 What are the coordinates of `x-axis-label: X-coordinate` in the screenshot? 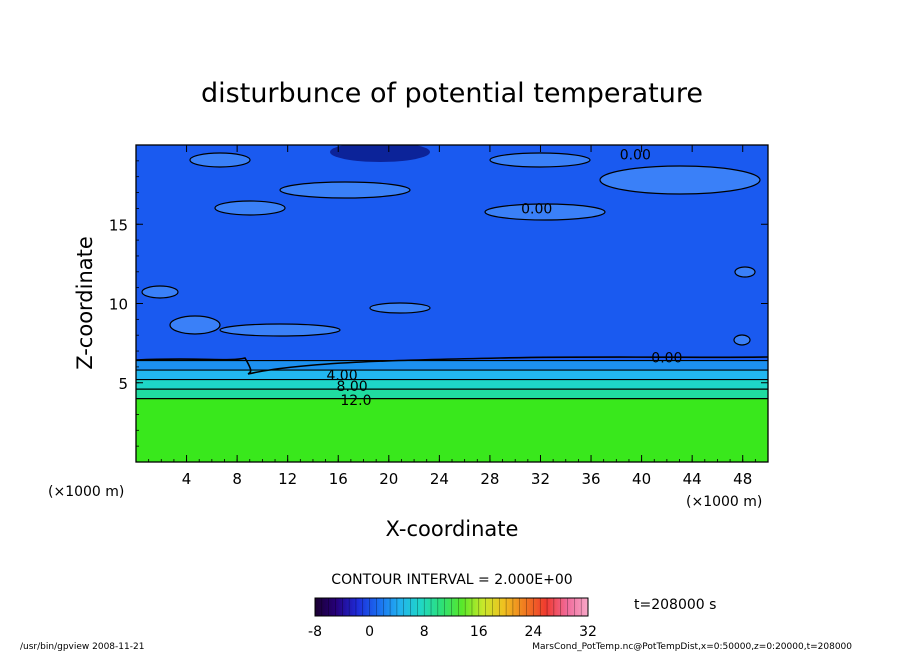 It's located at (452, 529).